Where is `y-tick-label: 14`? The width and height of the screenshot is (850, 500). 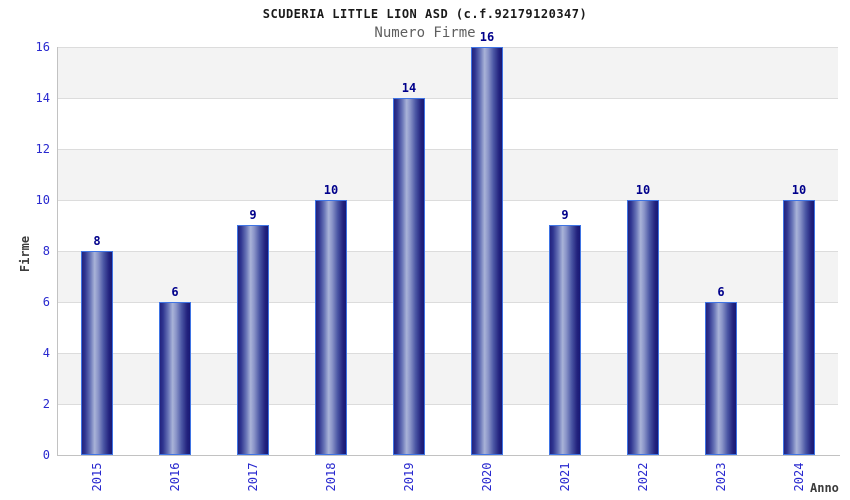
y-tick-label: 14 is located at coordinates (42, 98).